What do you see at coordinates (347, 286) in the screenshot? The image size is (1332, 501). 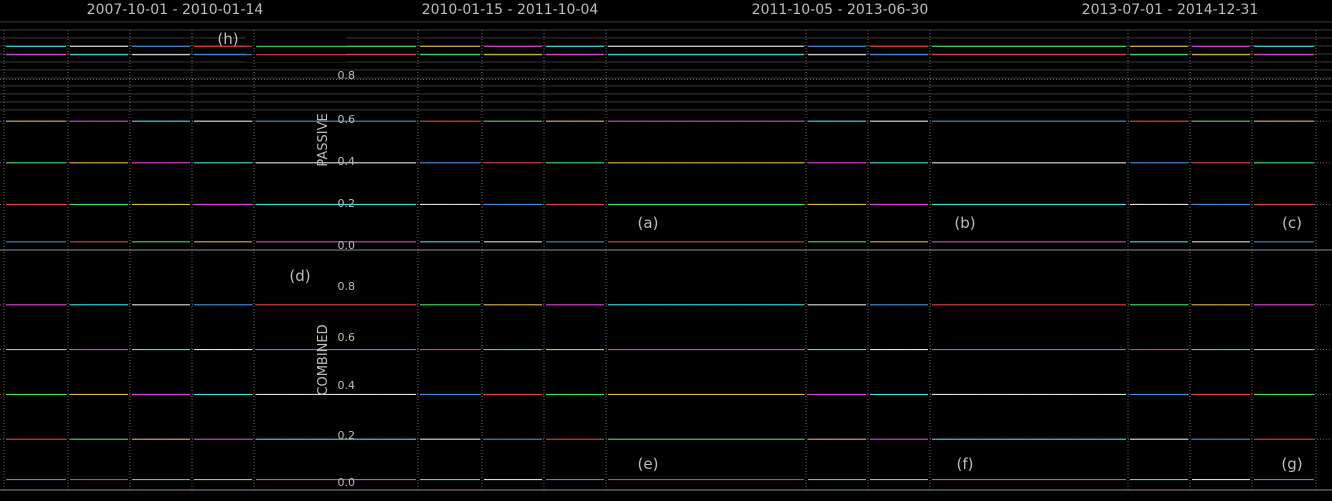 I see `ytick-bottom-0.8: 0.8` at bounding box center [347, 286].